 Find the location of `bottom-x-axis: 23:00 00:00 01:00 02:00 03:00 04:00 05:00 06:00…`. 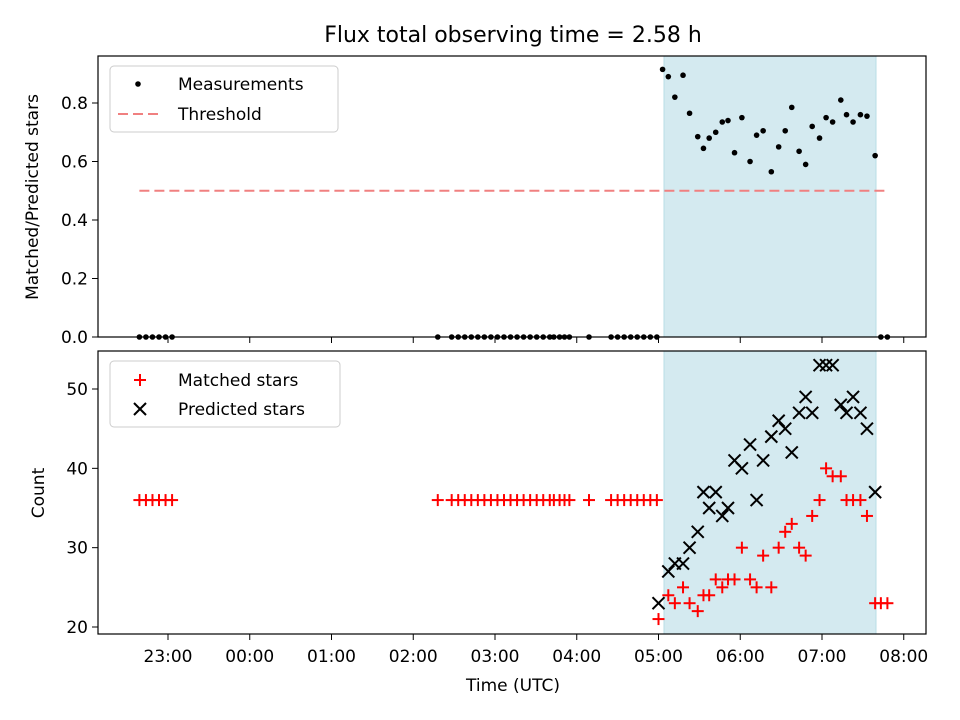

bottom-x-axis: 23:00 00:00 01:00 02:00 03:00 04:00 05:00 06:00… is located at coordinates (536, 650).